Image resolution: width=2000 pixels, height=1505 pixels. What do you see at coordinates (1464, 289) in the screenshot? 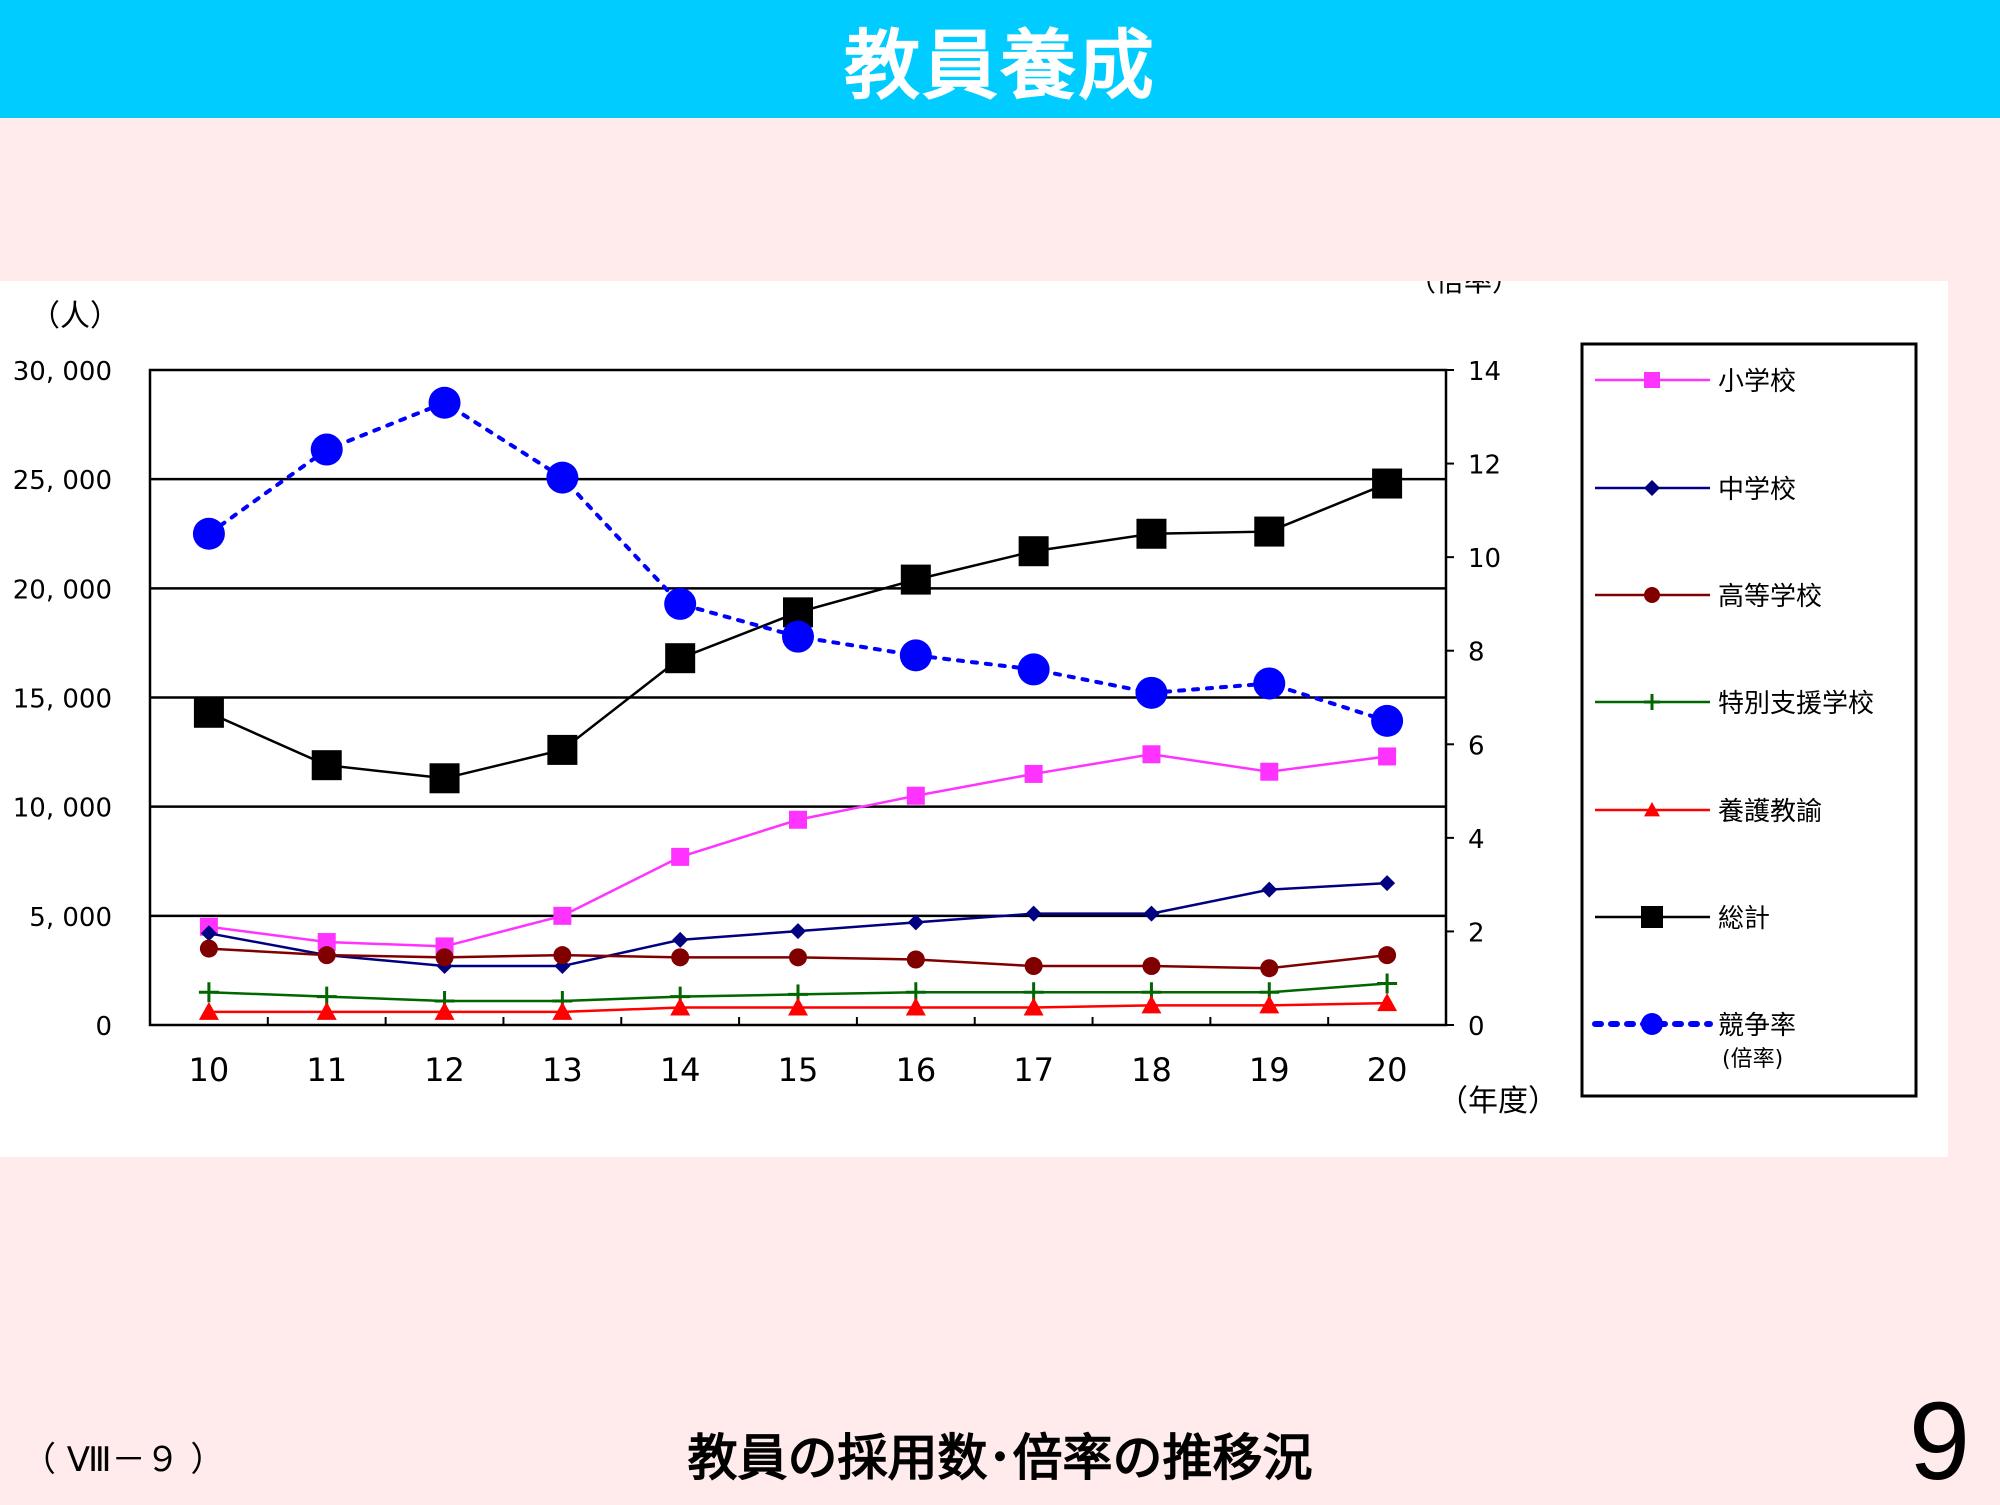
I see `y-axis-label-right: （倍率）` at bounding box center [1464, 289].